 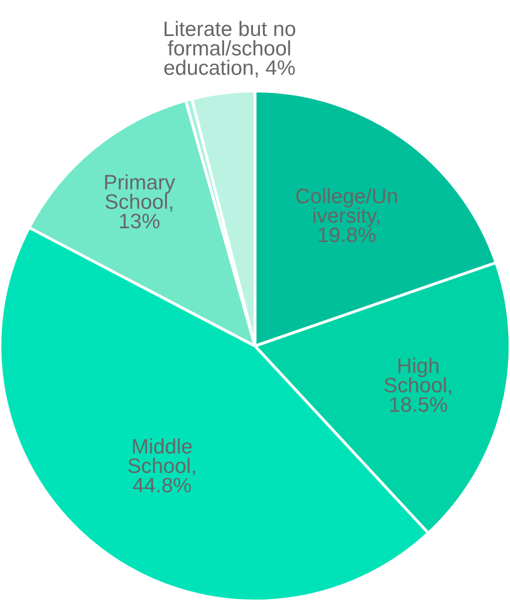 I want to click on slice-label: Literate but no formal/school education, 4%, so click(x=230, y=49).